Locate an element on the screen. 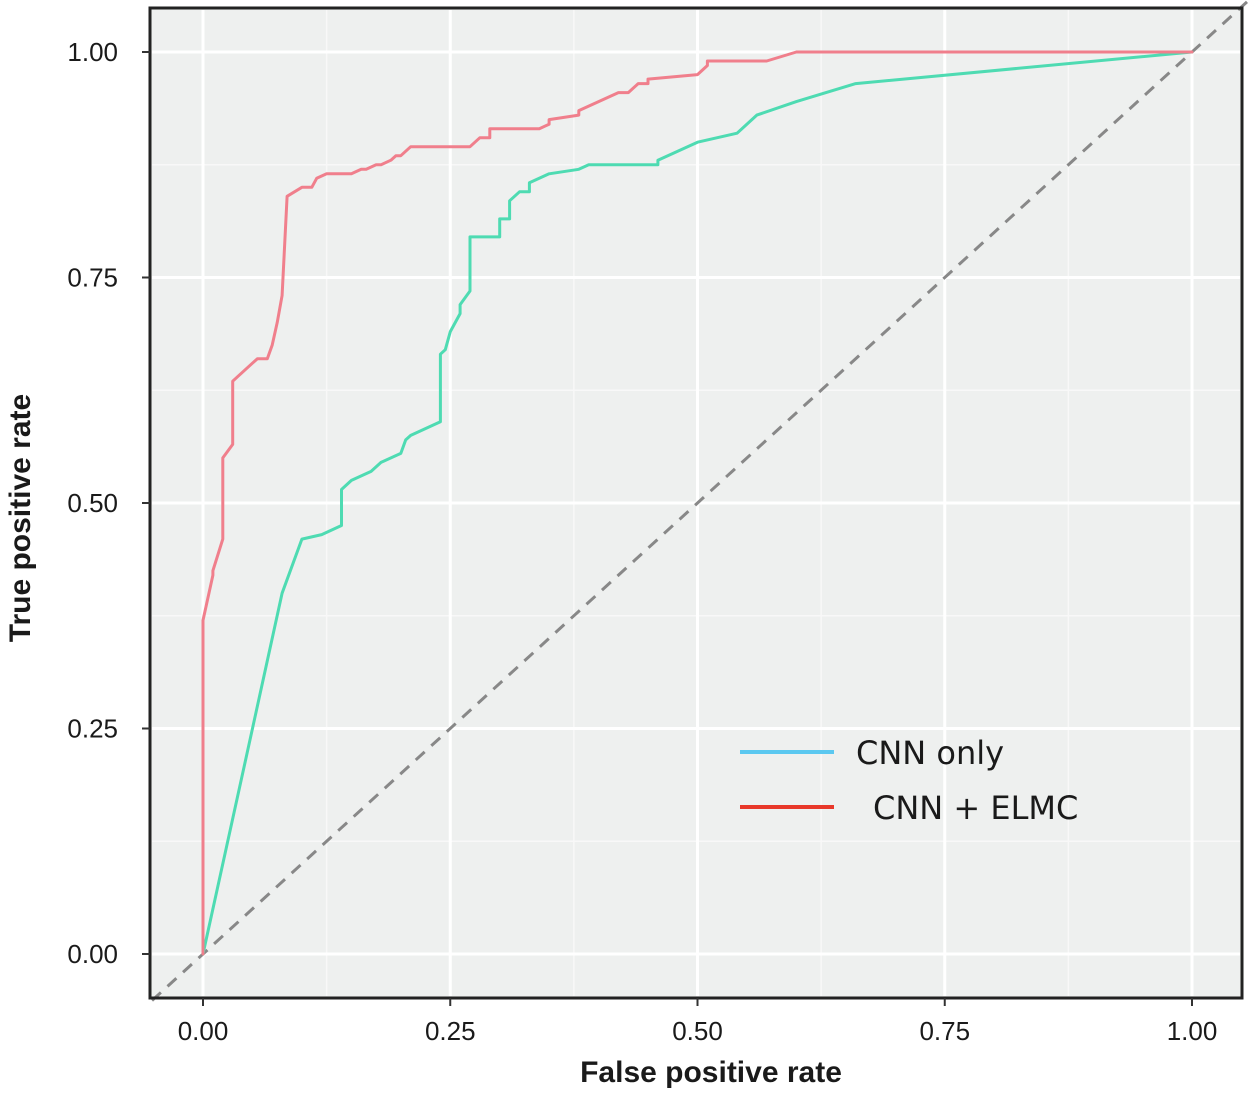 The width and height of the screenshot is (1250, 1097). legend: CNN only CNN + ELMC is located at coordinates (909, 780).